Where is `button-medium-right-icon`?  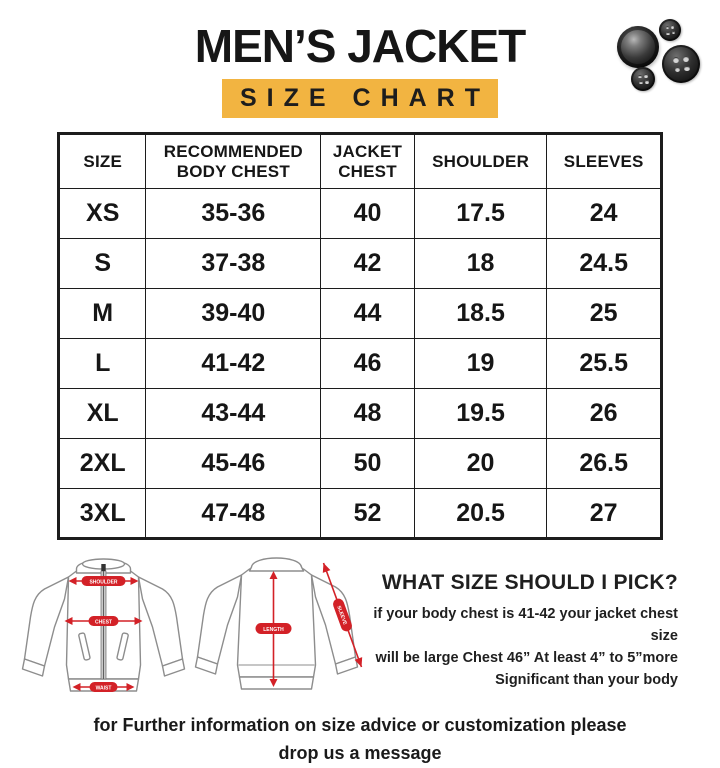
button-medium-right-icon is located at coordinates (681, 64).